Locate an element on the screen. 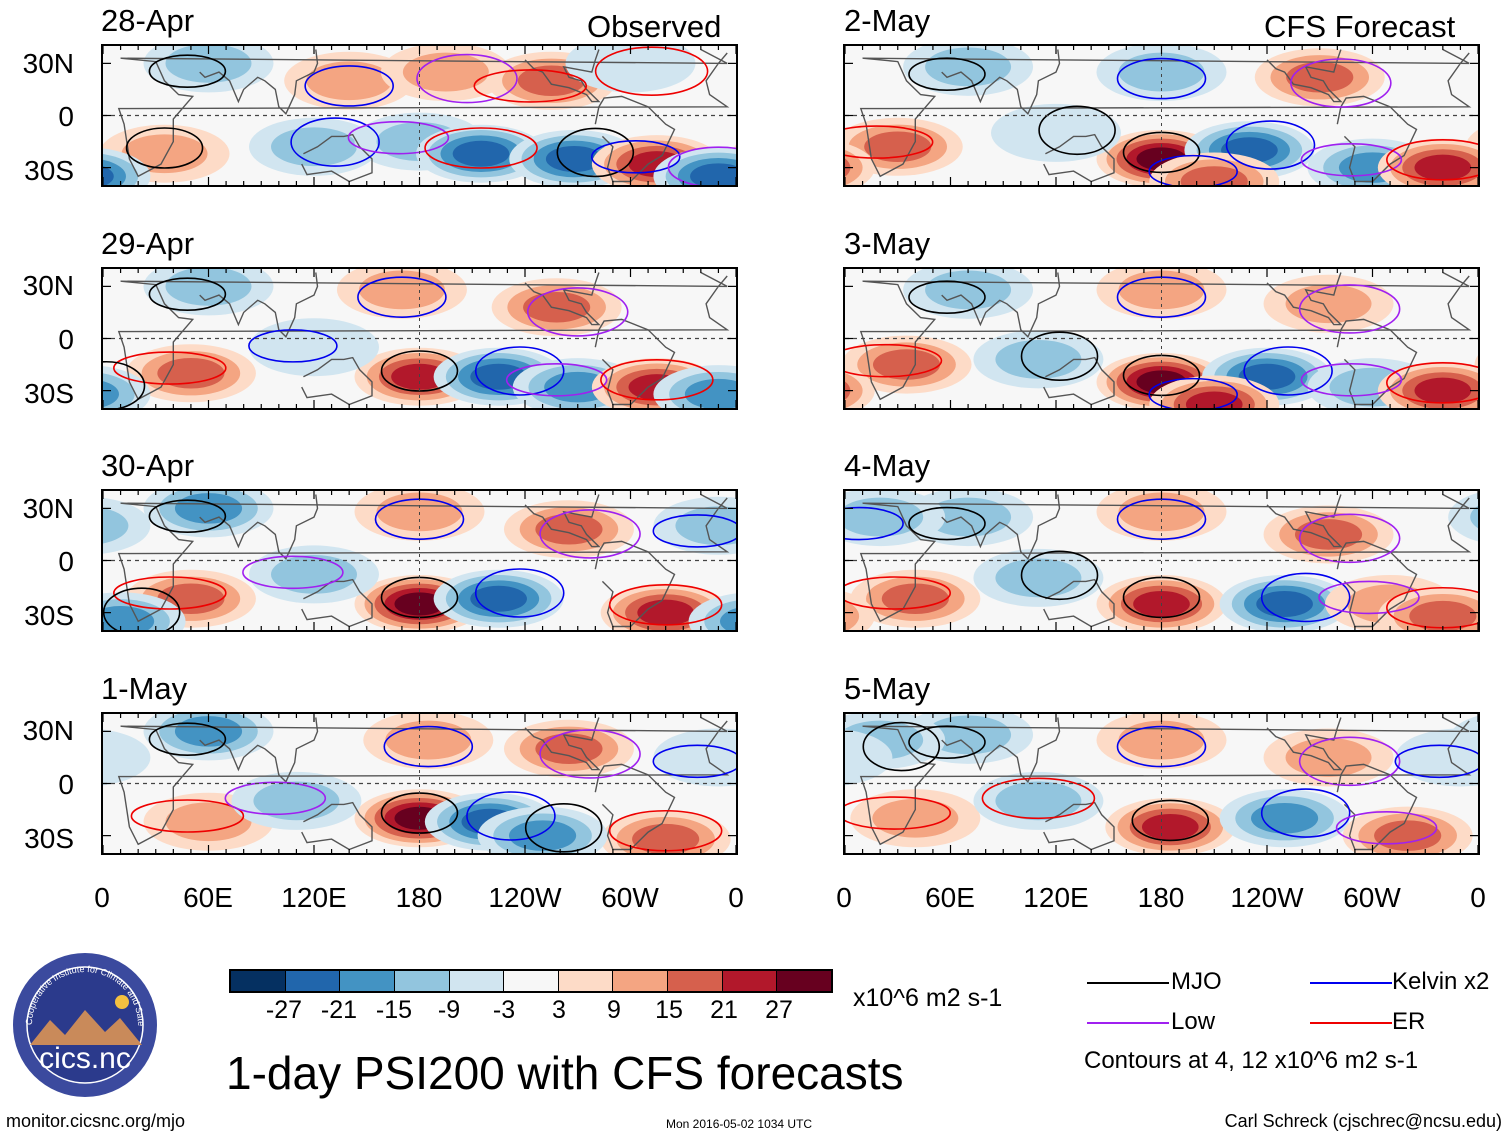  colorbar-tick-label: 3 is located at coordinates (559, 1010).